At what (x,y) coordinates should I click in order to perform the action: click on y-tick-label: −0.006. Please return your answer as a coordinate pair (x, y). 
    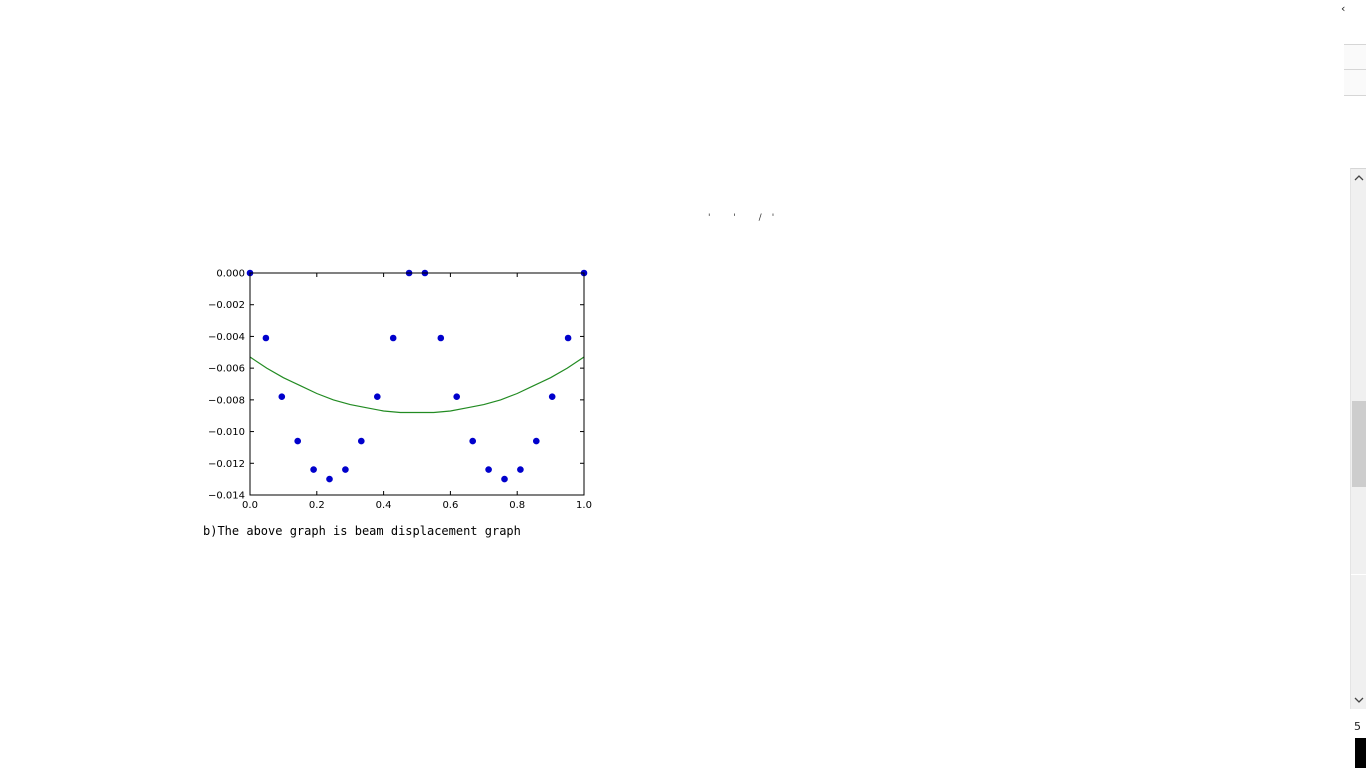
    Looking at the image, I should click on (226, 369).